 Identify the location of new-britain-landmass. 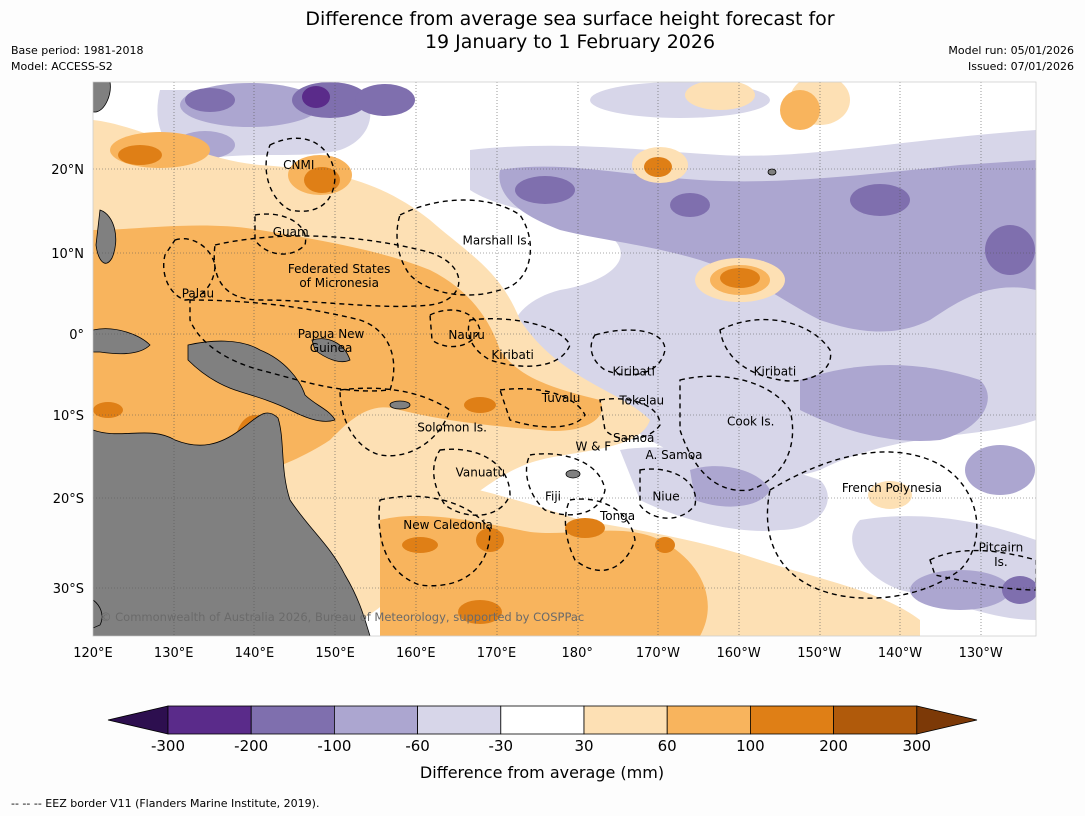
(331, 350).